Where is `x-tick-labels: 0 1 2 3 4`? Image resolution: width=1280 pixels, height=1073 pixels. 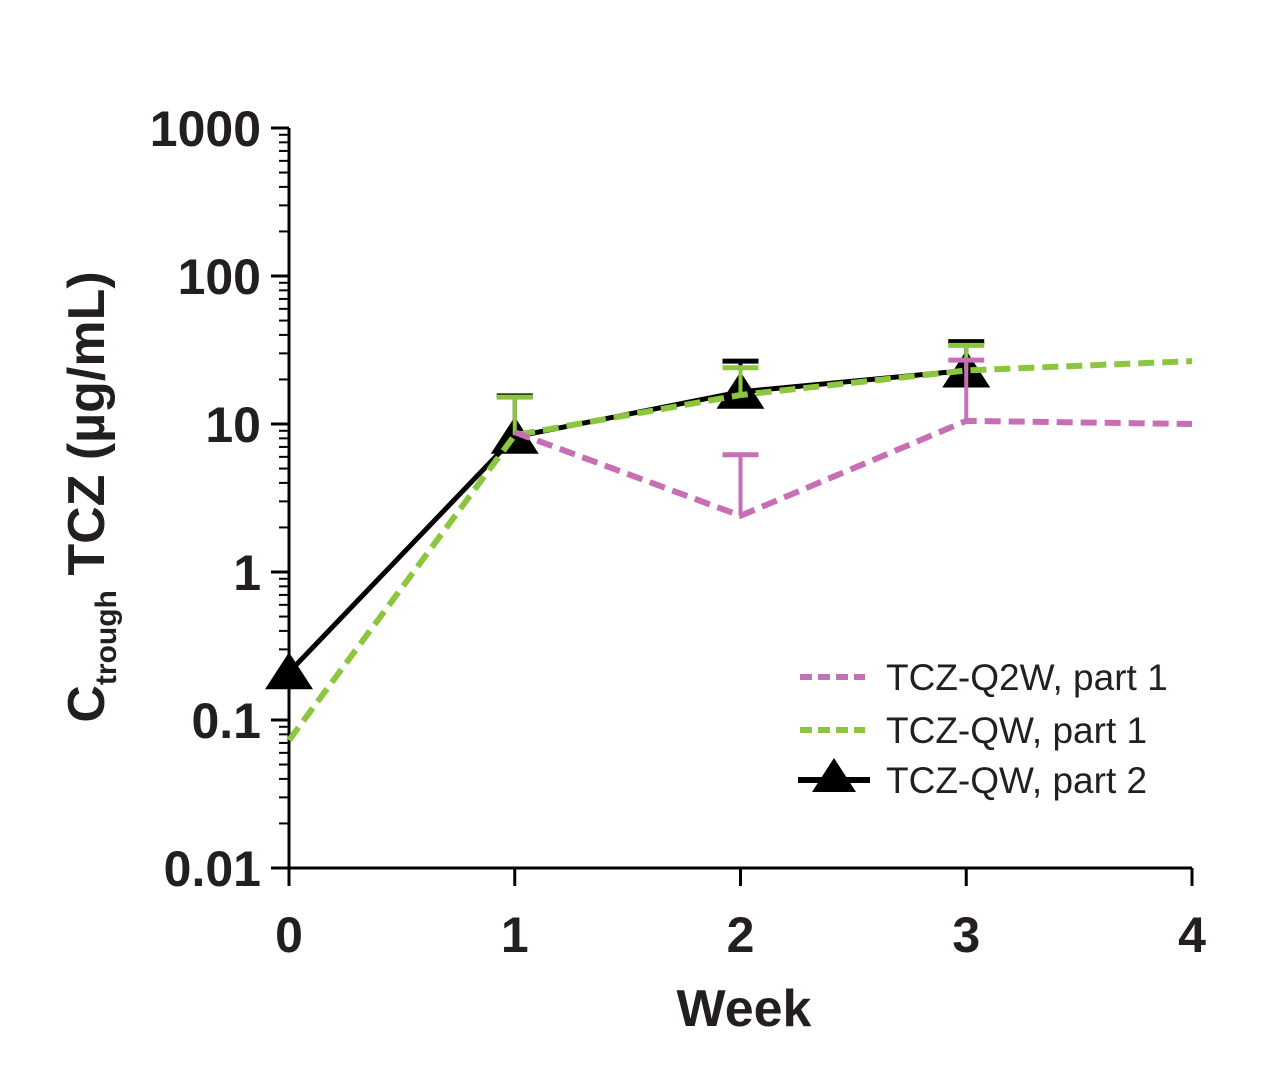 x-tick-labels: 0 1 2 3 4 is located at coordinates (740, 935).